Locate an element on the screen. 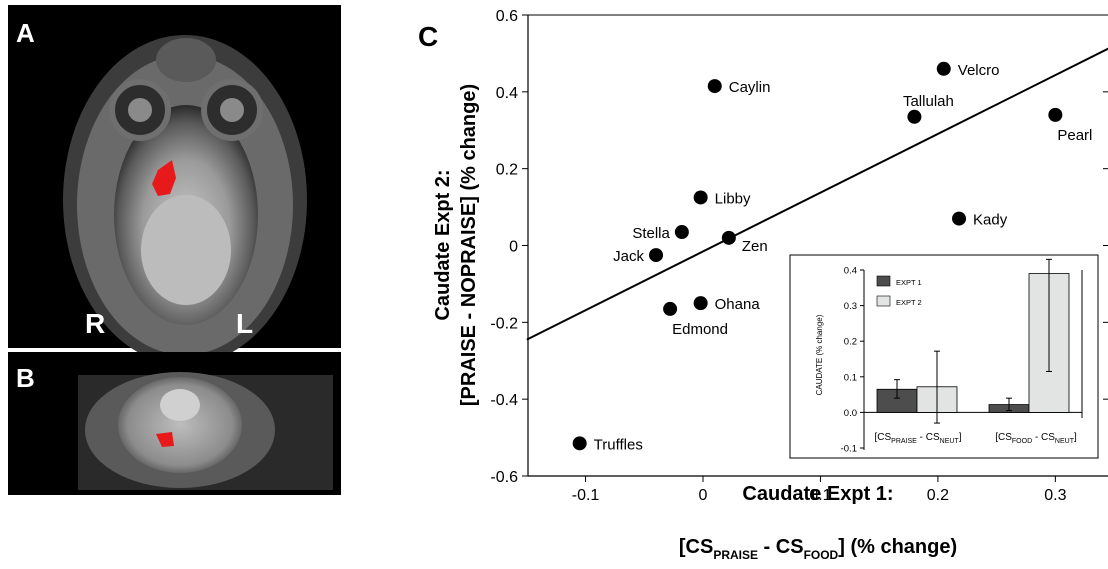 Image resolution: width=1108 pixels, height=569 pixels. panel-a-label: A is located at coordinates (25, 33).